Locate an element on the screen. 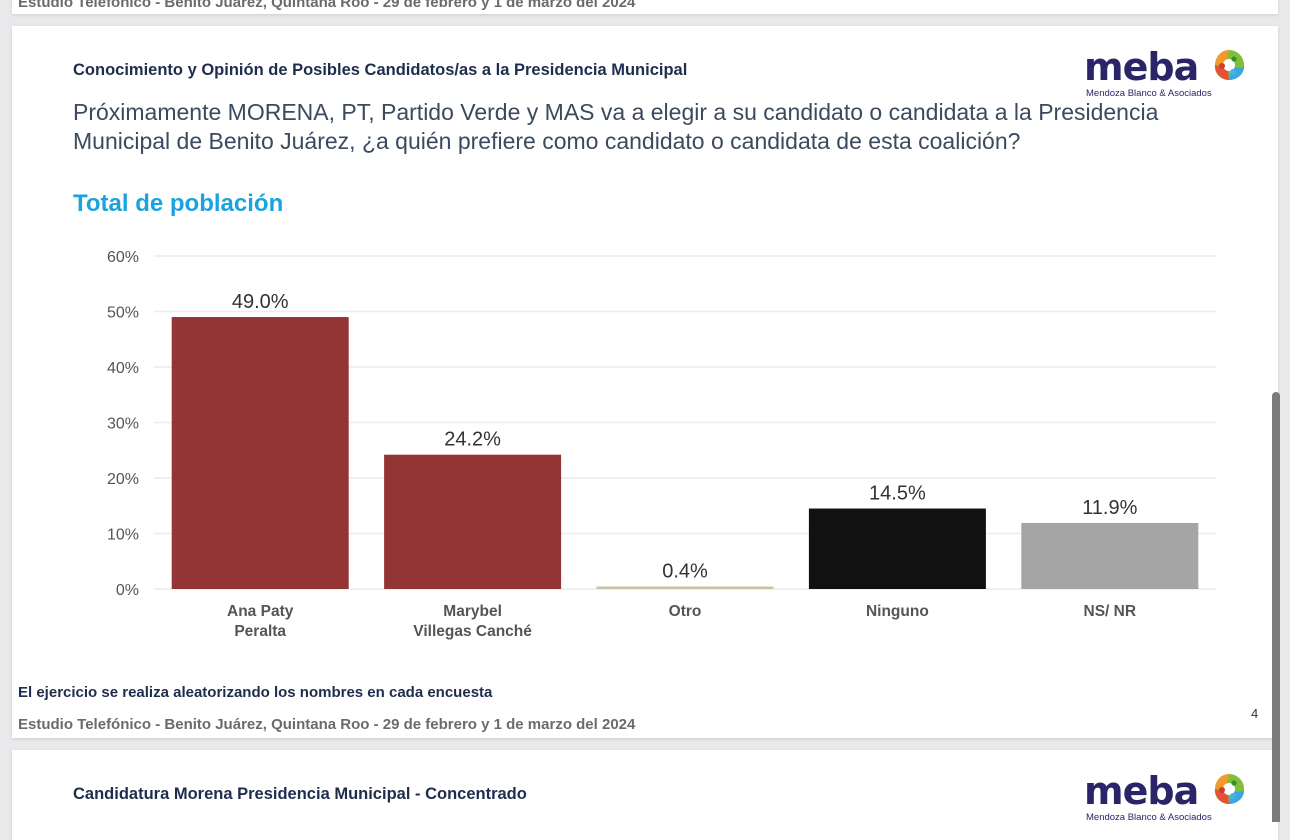 The image size is (1290, 840). data-label: 14.5% is located at coordinates (897, 494).